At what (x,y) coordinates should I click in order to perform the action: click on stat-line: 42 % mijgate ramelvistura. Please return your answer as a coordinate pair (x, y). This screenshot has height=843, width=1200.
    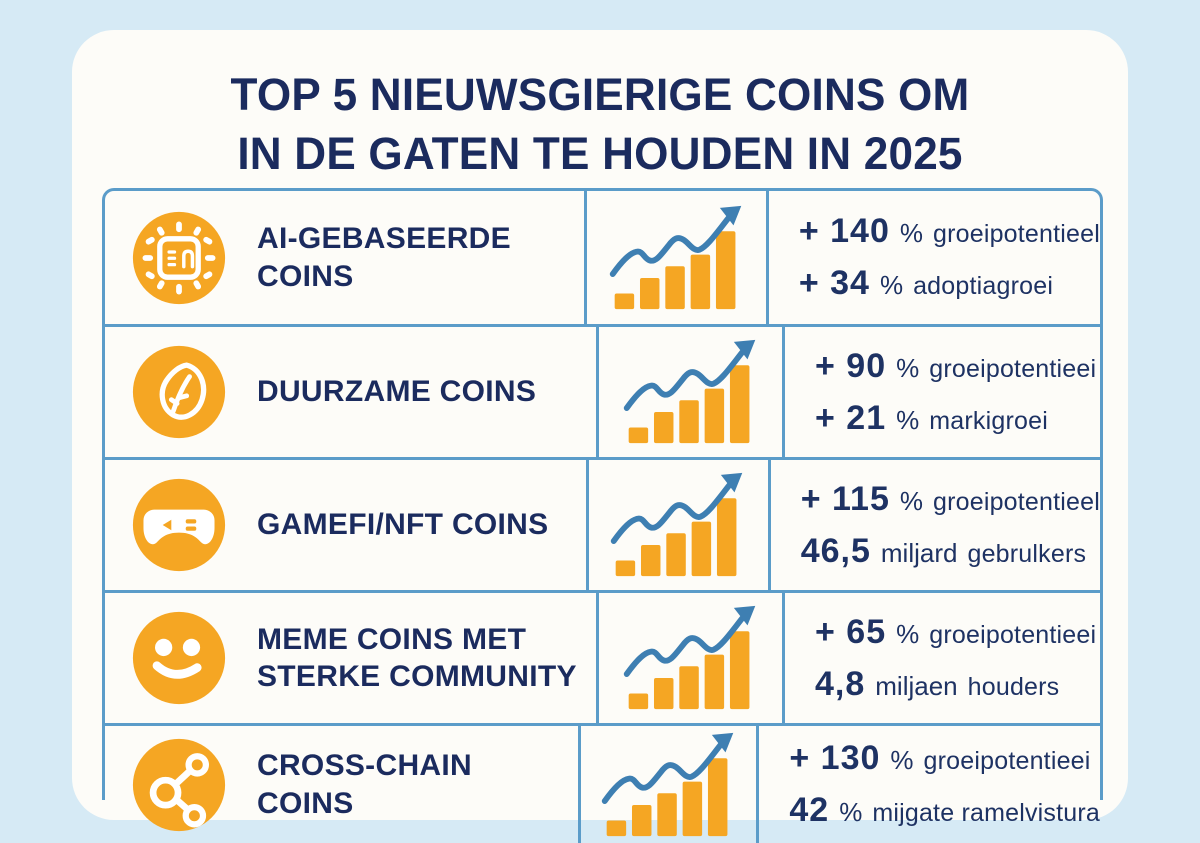
    Looking at the image, I should click on (944, 810).